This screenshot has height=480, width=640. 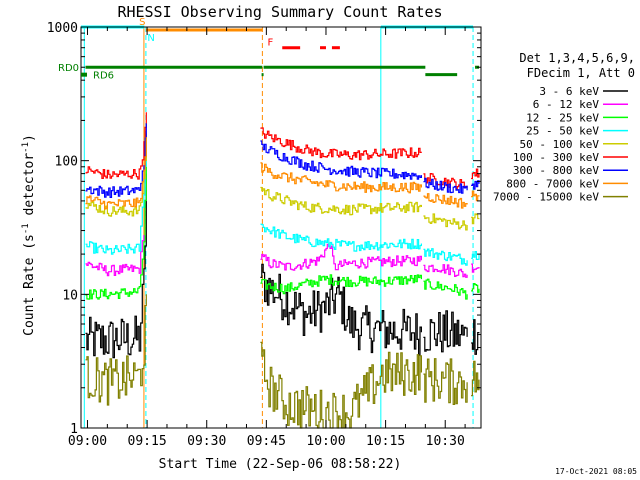 What do you see at coordinates (560, 144) in the screenshot?
I see `legend-entry-label: 50 - 100 keV` at bounding box center [560, 144].